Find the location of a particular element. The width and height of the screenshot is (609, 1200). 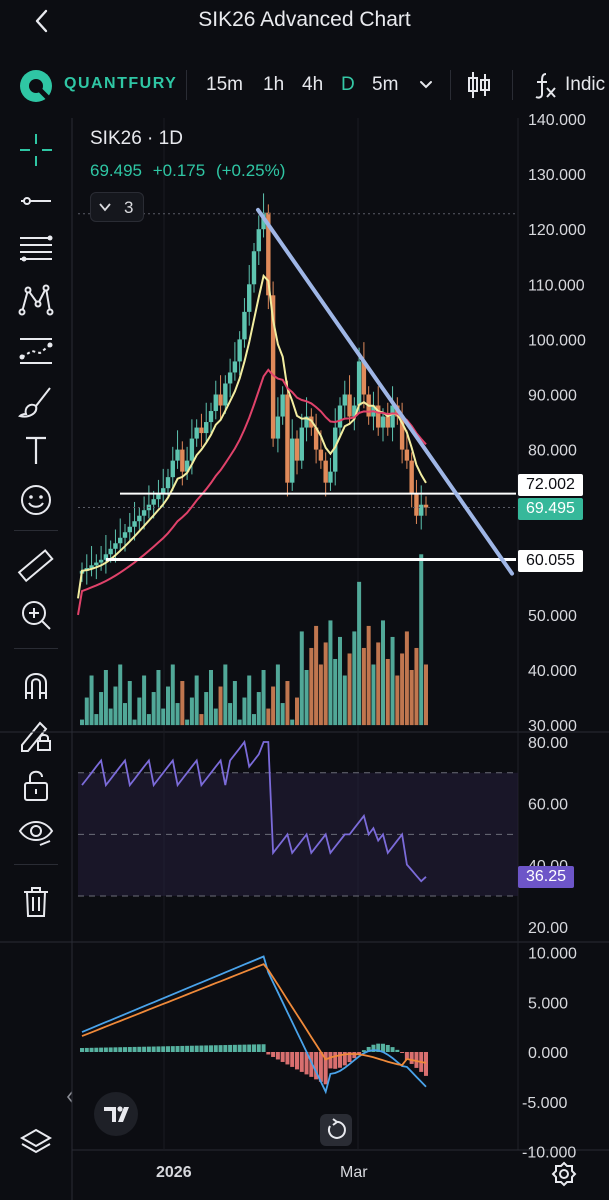

fib-retracement-icon is located at coordinates (36, 250).